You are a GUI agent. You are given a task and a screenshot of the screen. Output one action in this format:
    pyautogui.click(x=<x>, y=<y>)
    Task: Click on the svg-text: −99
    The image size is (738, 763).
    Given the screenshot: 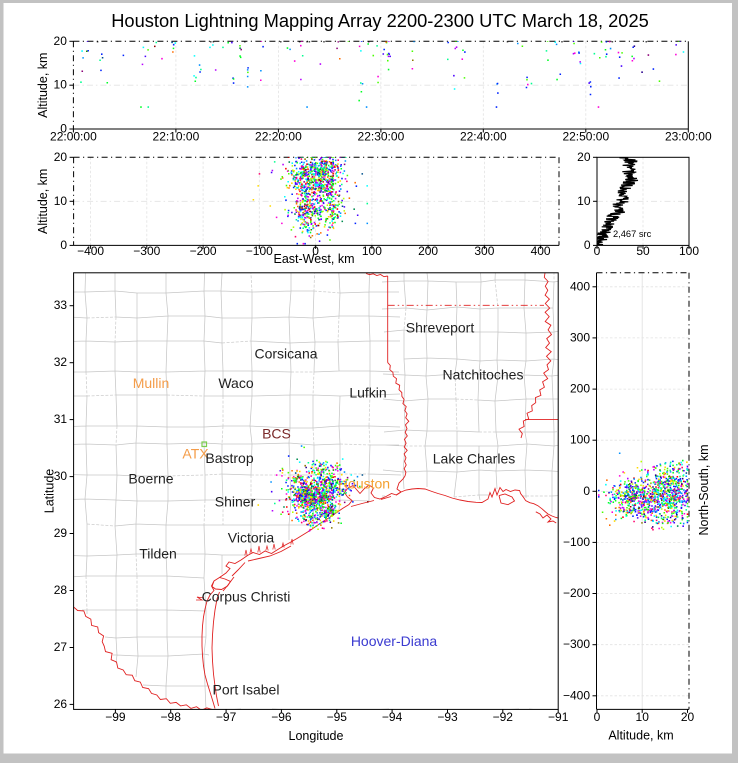 What is the action you would take?
    pyautogui.click(x=115, y=717)
    